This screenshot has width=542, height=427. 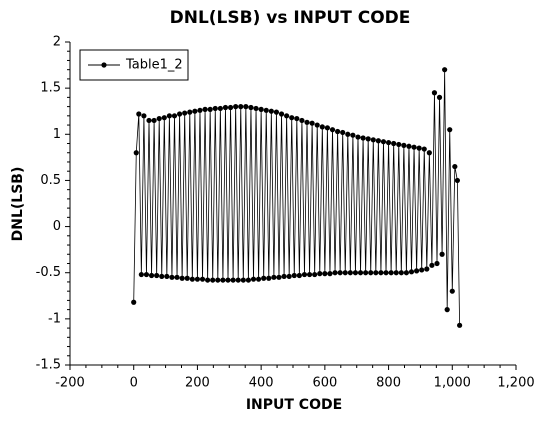 I want to click on x-tick-label: 600, so click(x=324, y=383).